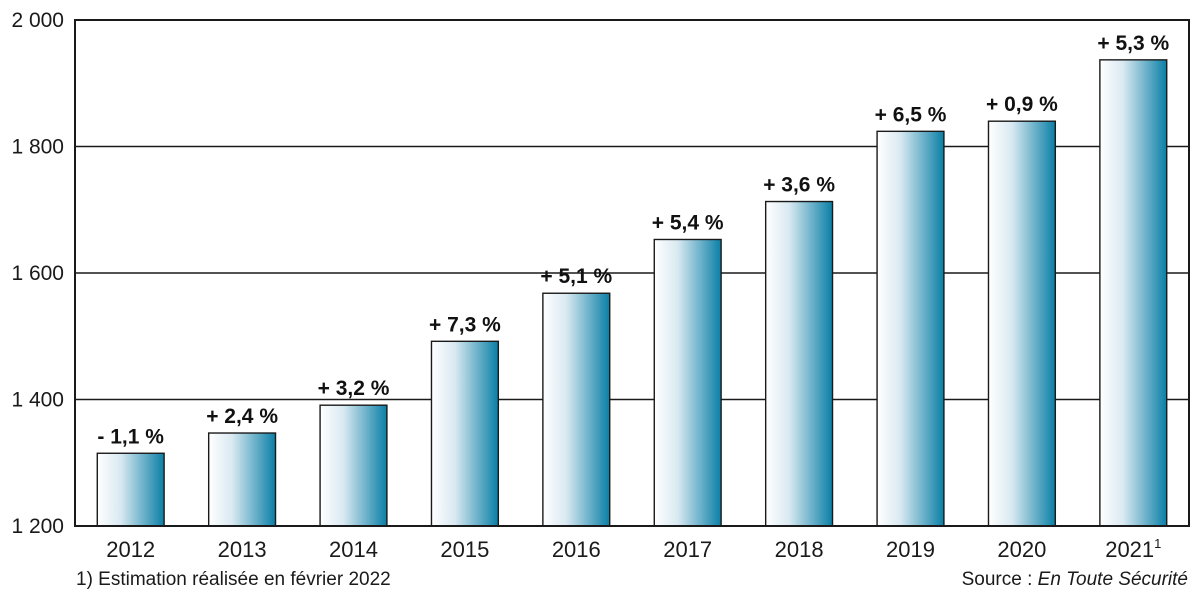  What do you see at coordinates (1133, 43) in the screenshot?
I see `data-label: + 5,3 %` at bounding box center [1133, 43].